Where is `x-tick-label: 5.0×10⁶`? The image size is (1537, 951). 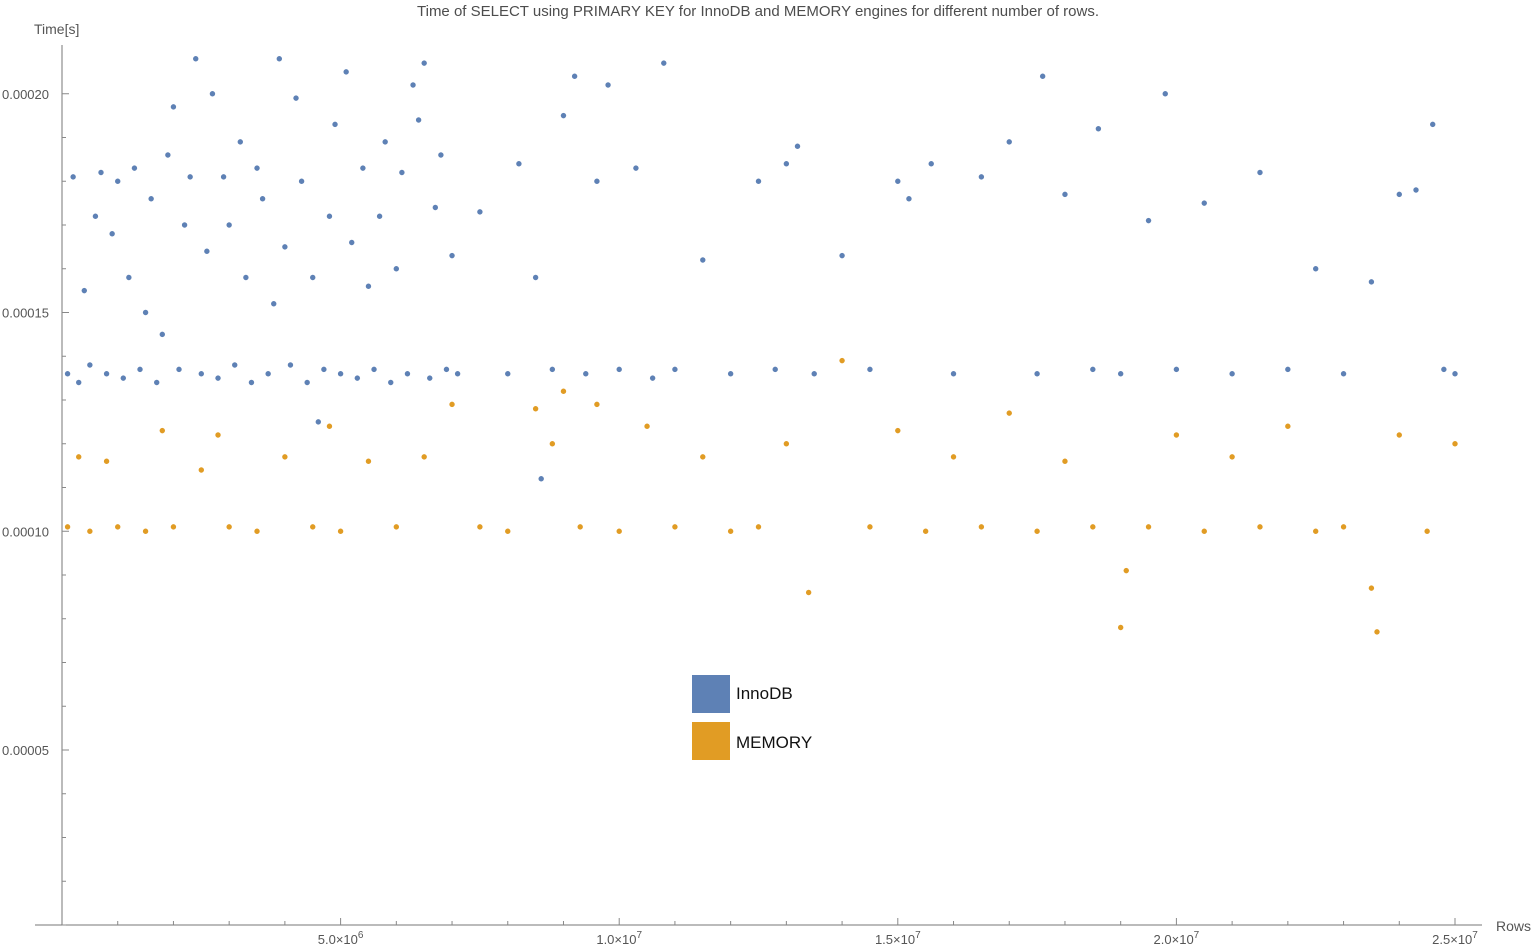 x-tick-label: 5.0×10⁶ is located at coordinates (341, 938).